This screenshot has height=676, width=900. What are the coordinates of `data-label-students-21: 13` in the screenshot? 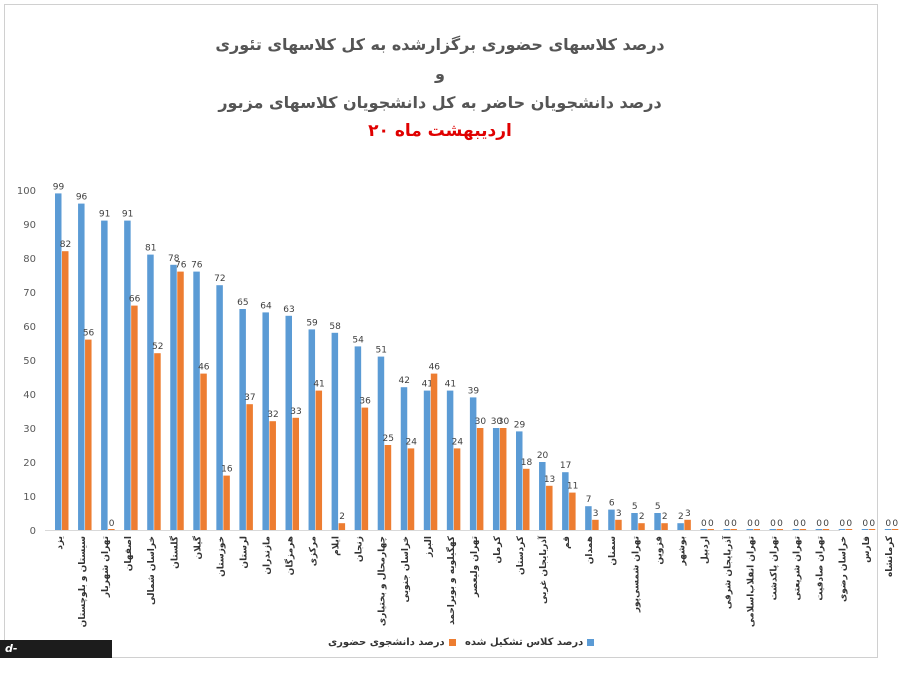 It's located at (549, 480).